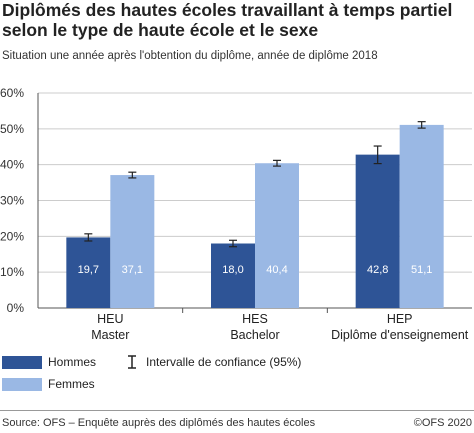  What do you see at coordinates (12, 165) in the screenshot?
I see `y-tick-label: 40%` at bounding box center [12, 165].